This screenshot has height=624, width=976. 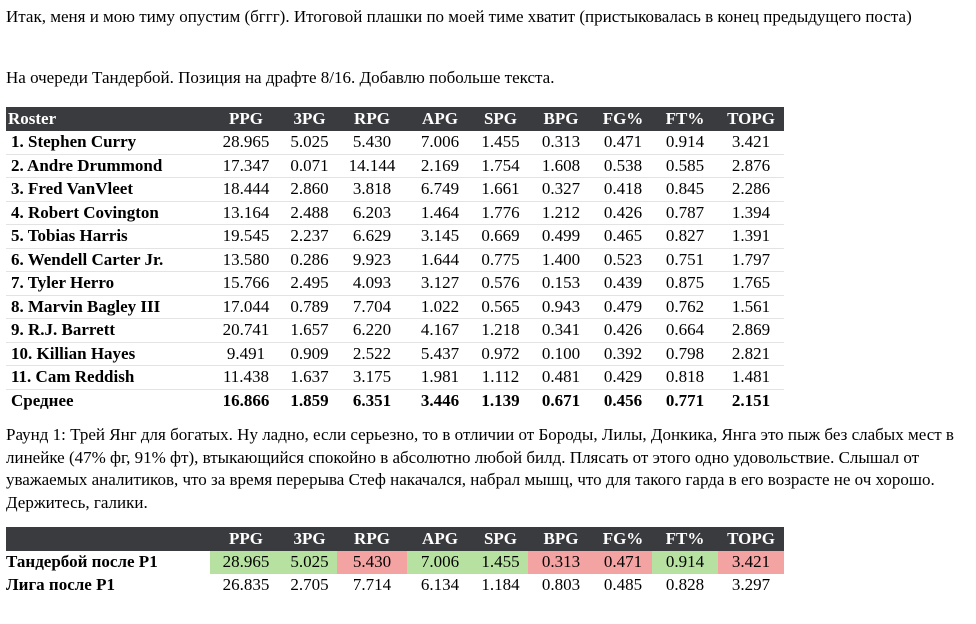 I want to click on stat-cell: 0.286, so click(x=309, y=260).